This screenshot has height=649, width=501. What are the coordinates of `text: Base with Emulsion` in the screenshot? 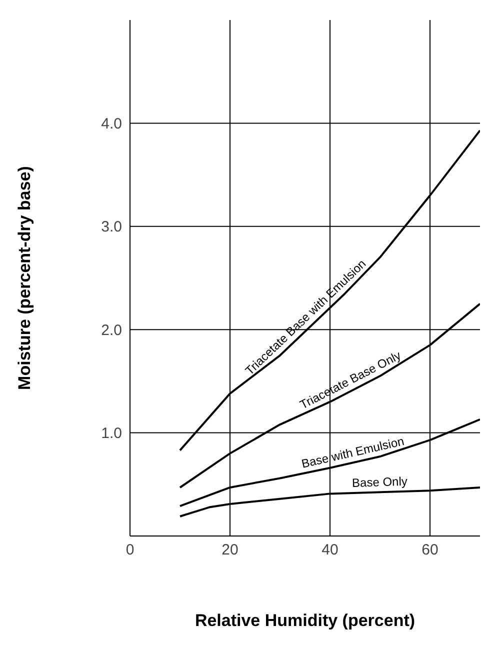 It's located at (353, 452).